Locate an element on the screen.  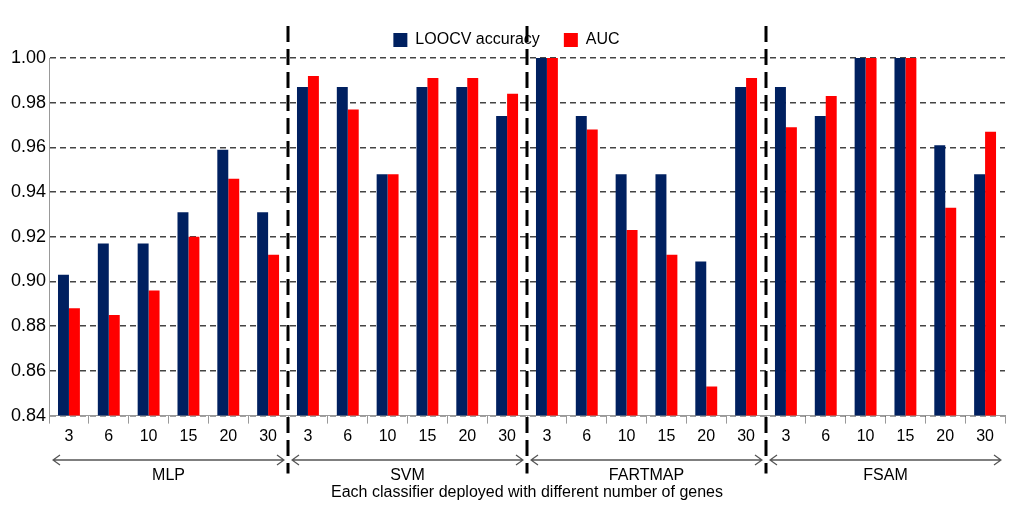
y-tick-label: 0.88 is located at coordinates (28, 325).